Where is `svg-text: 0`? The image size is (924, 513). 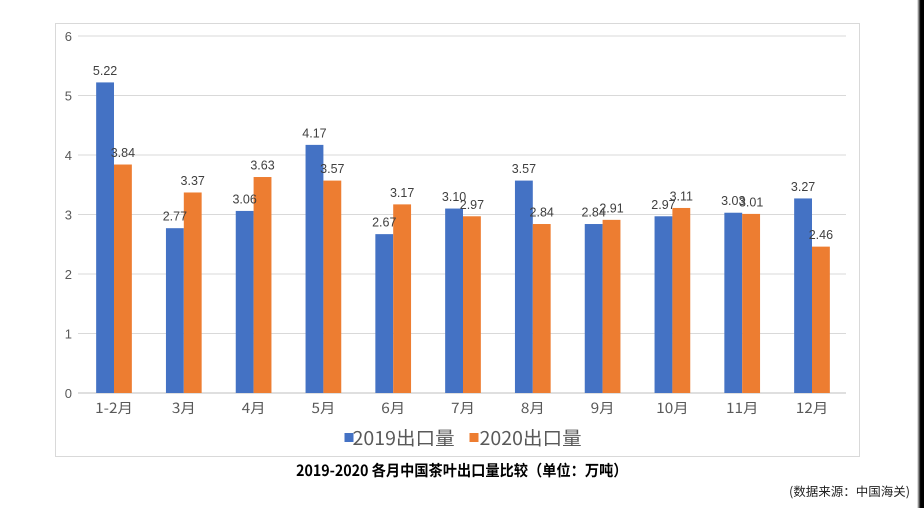 svg-text: 0 is located at coordinates (68, 393).